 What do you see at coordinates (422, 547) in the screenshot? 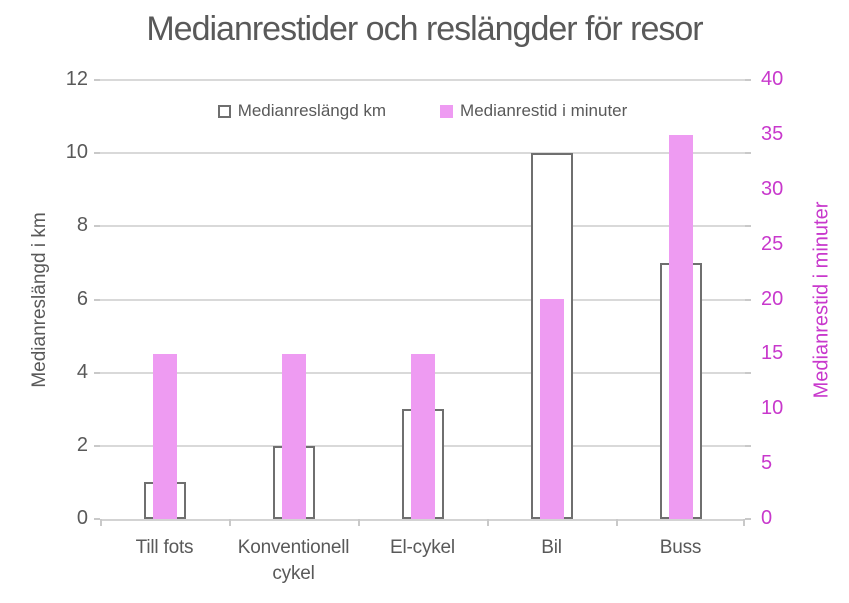
I see `category-label: El-cykel` at bounding box center [422, 547].